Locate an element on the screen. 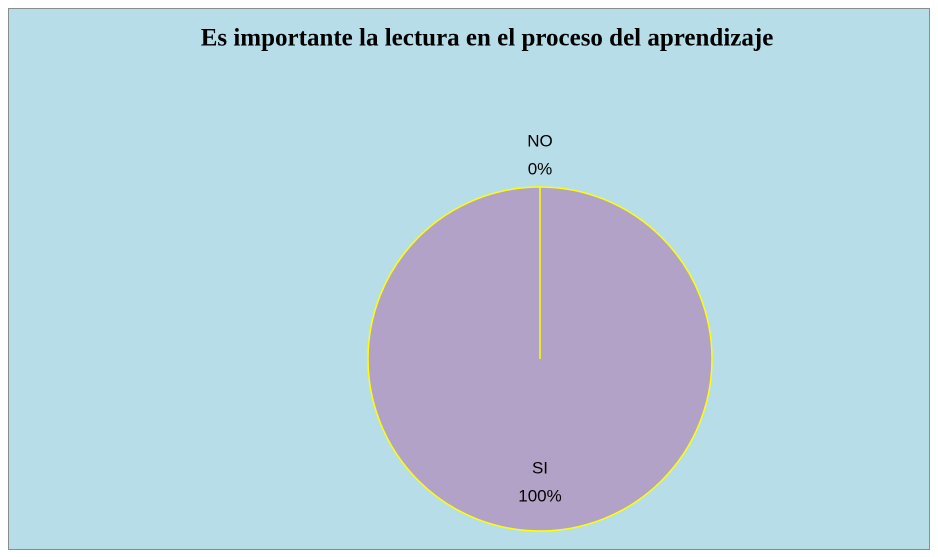 This screenshot has height=557, width=938. data-label-category: NO is located at coordinates (540, 140).